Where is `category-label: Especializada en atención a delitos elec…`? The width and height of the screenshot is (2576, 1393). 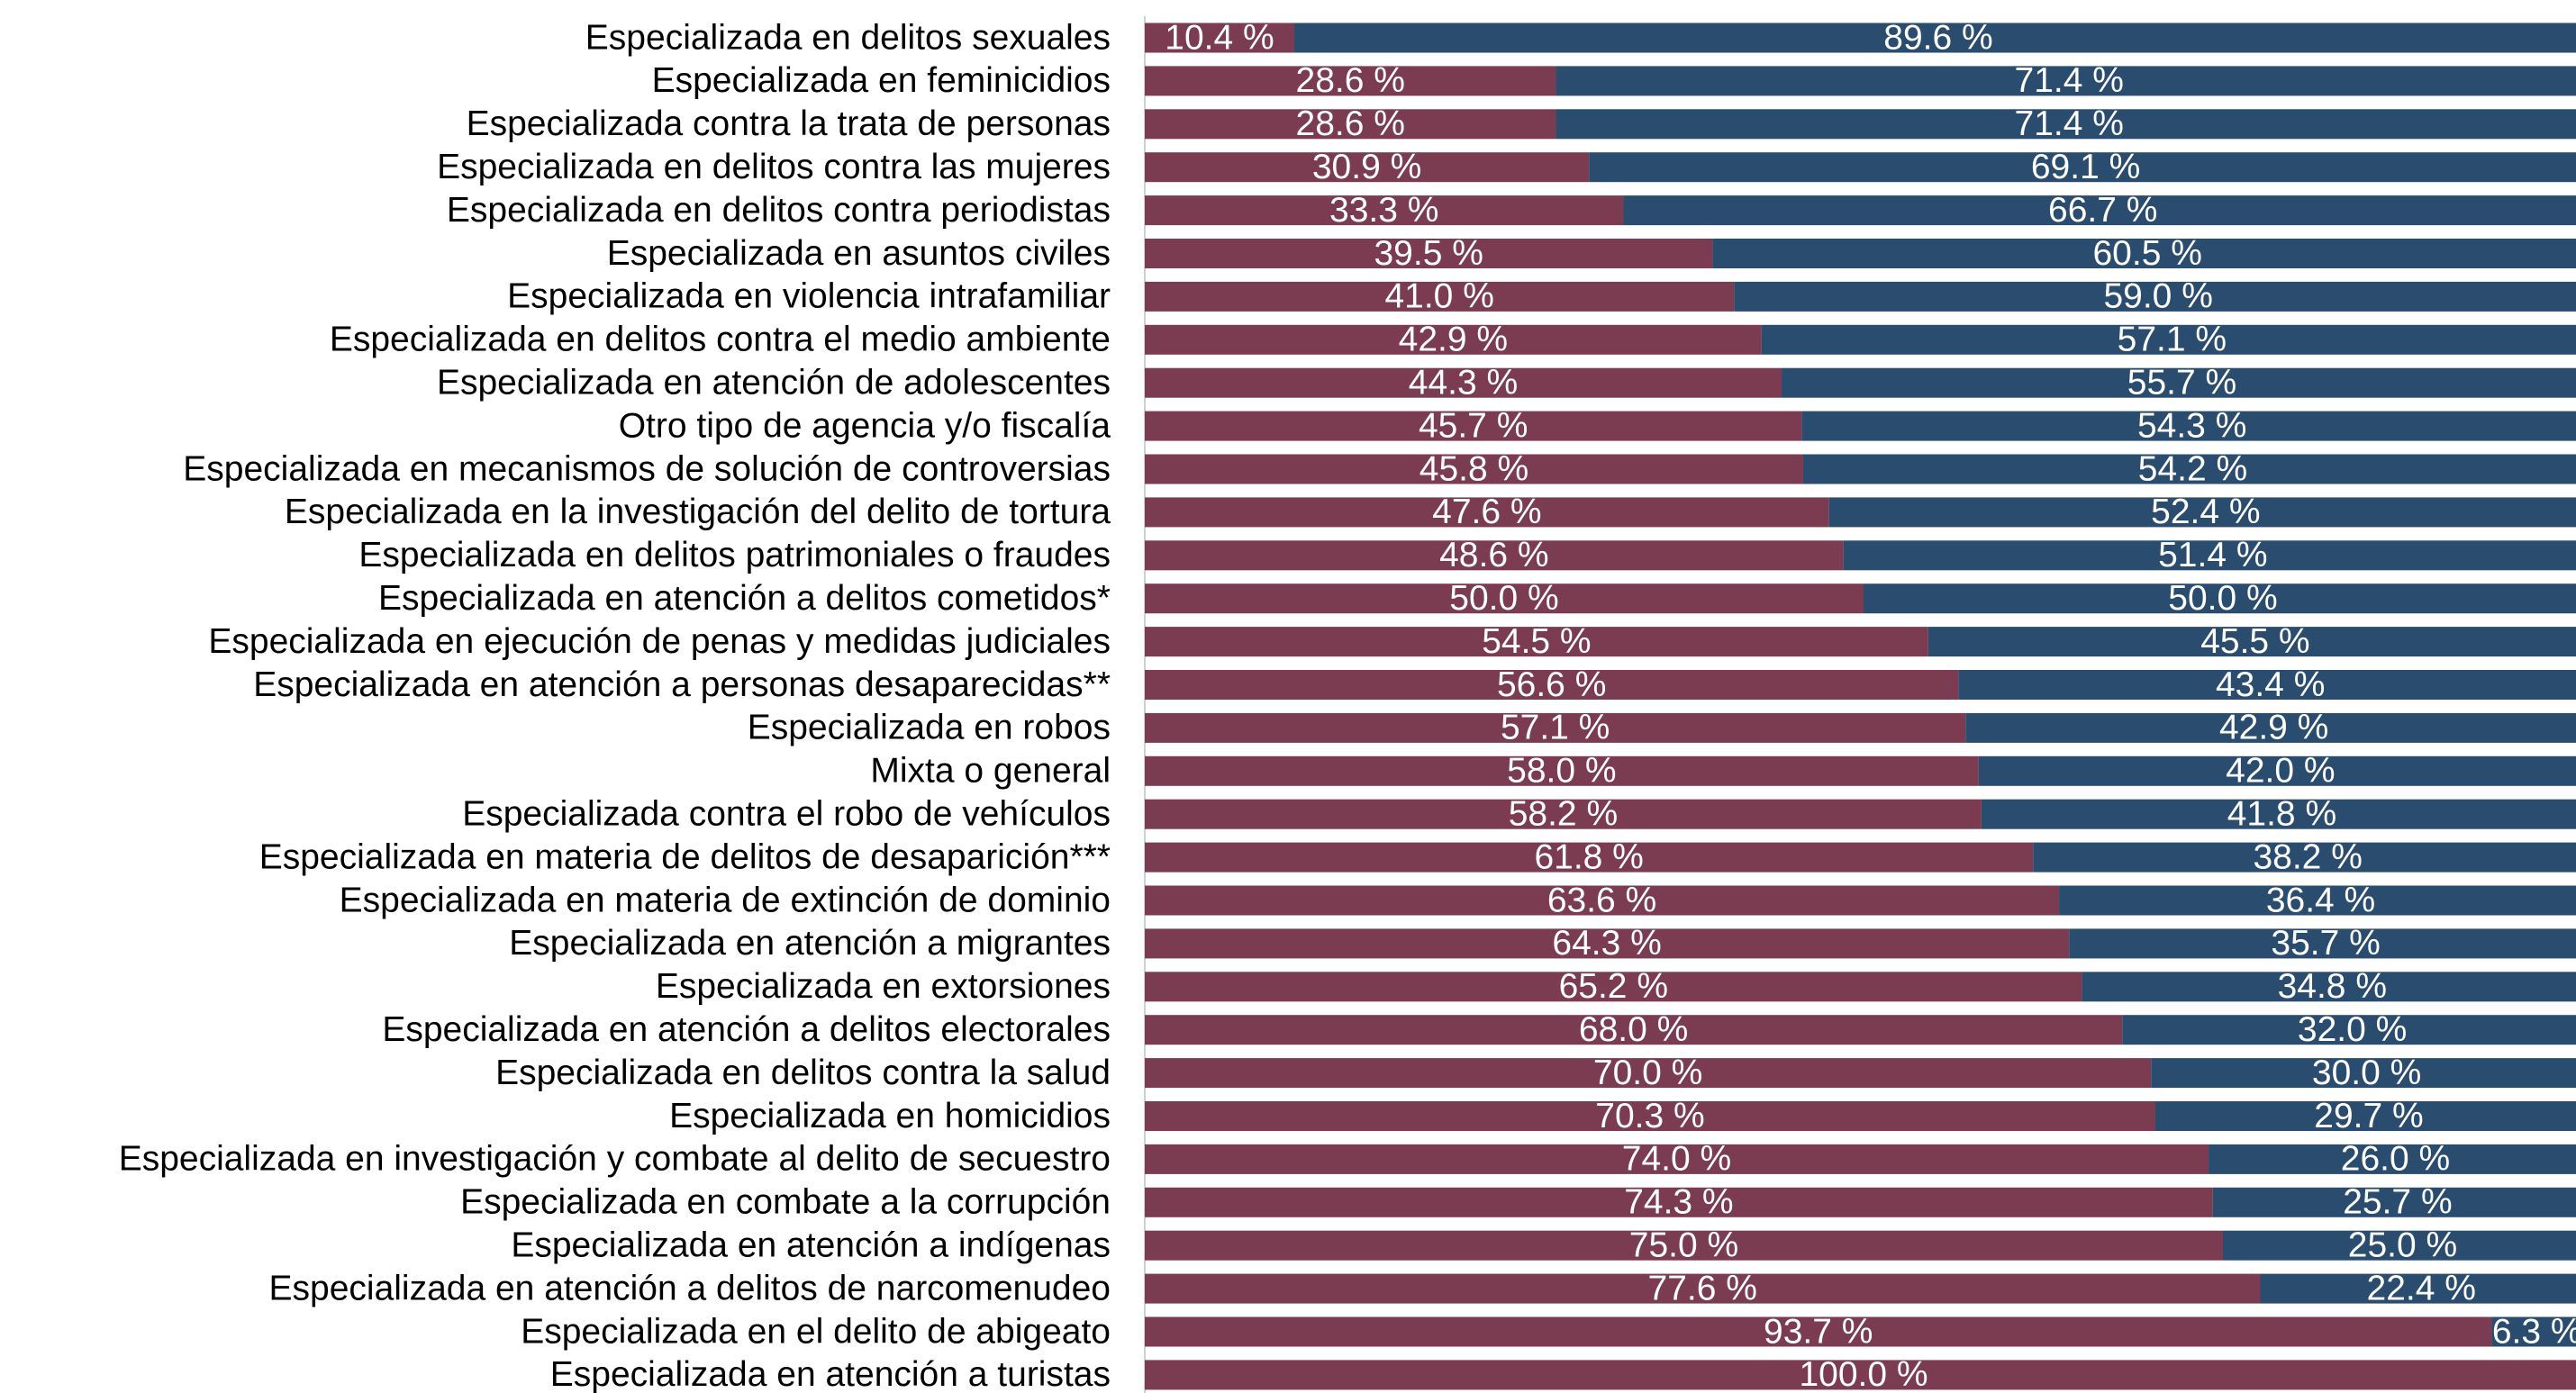
category-label: Especializada en atención a delitos elec… is located at coordinates (746, 1029).